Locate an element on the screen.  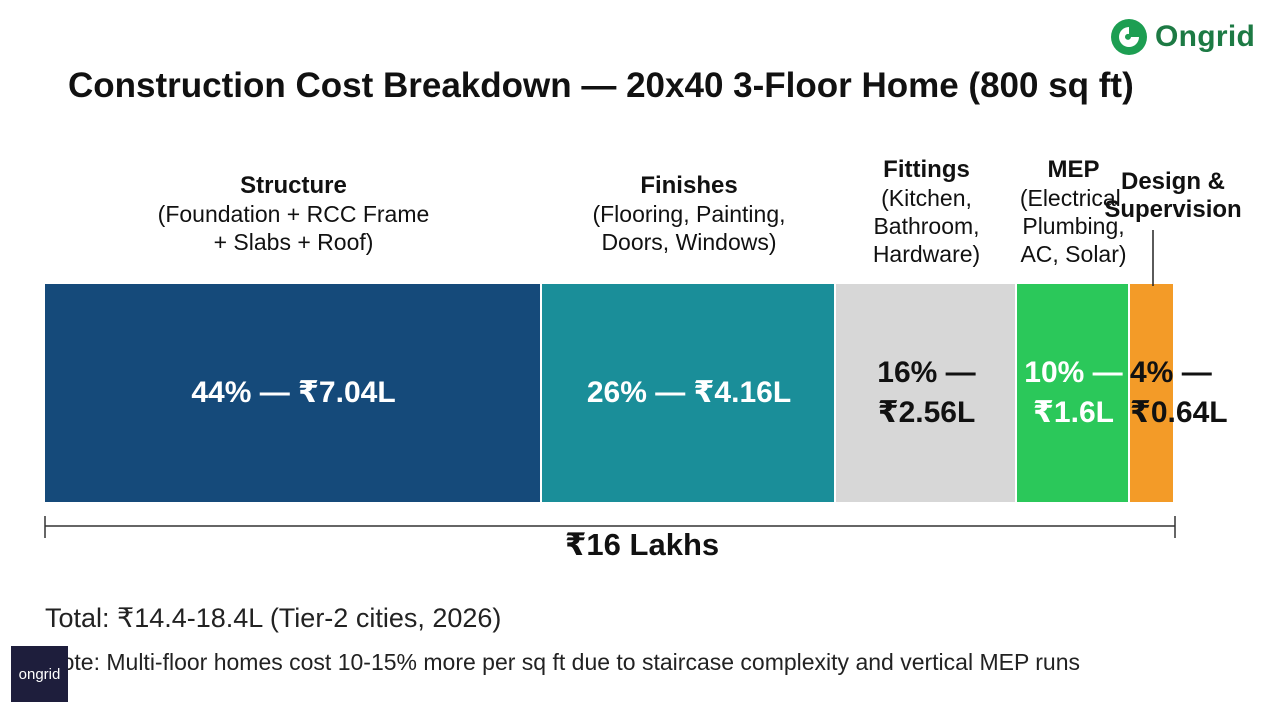
segment-detail: (Kitchen, Bathroom, Hardware) is located at coordinates (926, 226).